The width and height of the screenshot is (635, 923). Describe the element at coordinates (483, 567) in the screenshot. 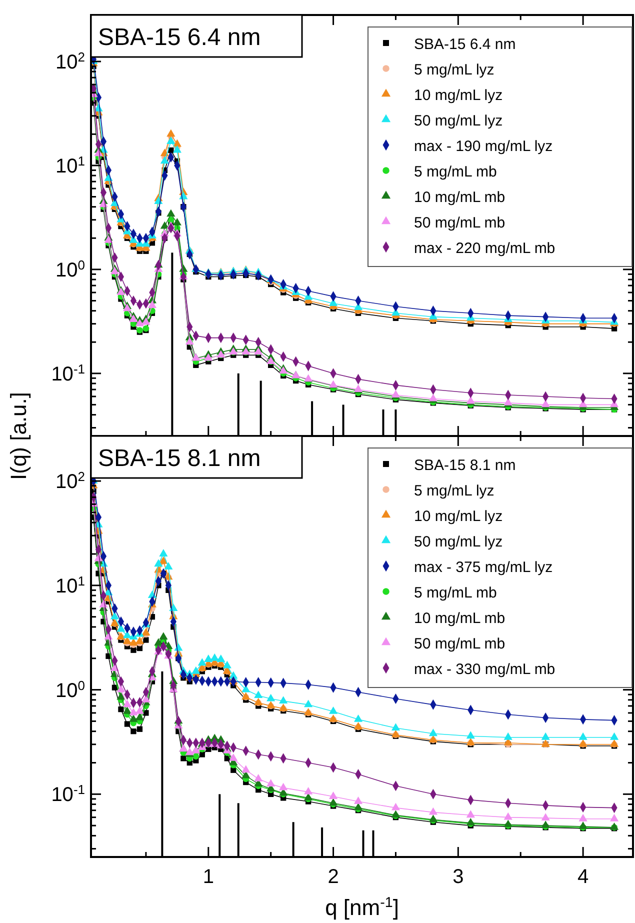

I see `legend-label: max - 375 mg/mL lyz` at that location.